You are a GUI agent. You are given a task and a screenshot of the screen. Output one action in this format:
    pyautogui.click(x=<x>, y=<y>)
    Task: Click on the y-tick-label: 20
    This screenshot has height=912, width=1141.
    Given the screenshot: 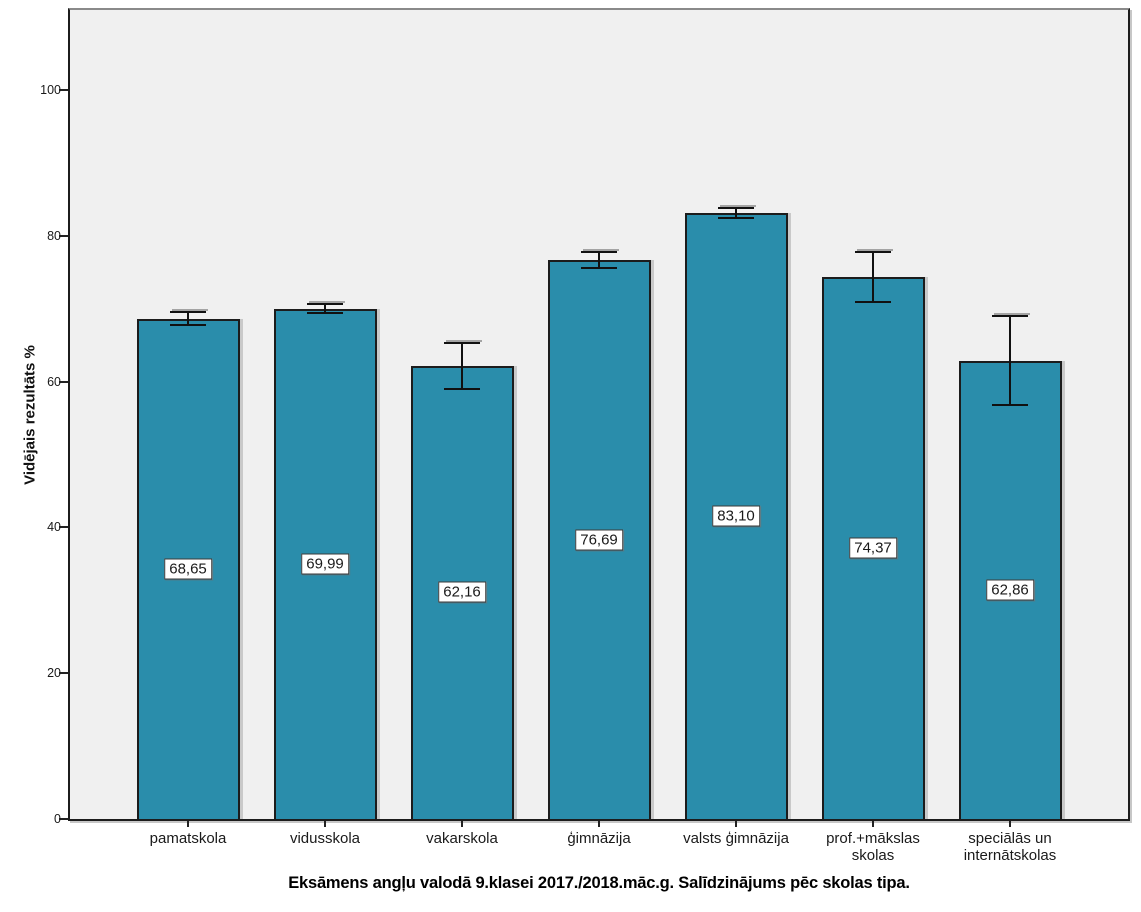 What is the action you would take?
    pyautogui.click(x=54, y=673)
    